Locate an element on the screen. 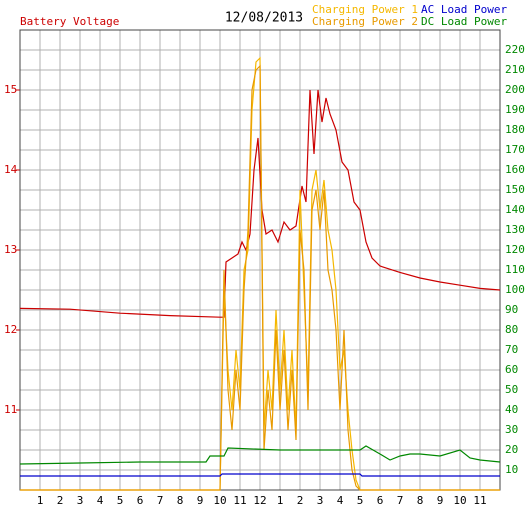 The image size is (527, 514). legend-charging-2: Charging Power 2 is located at coordinates (365, 21).